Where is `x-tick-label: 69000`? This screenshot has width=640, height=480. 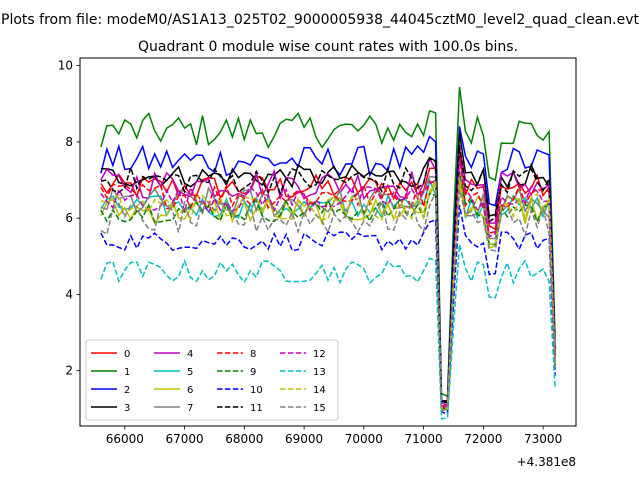 x-tick-label: 69000 is located at coordinates (304, 439).